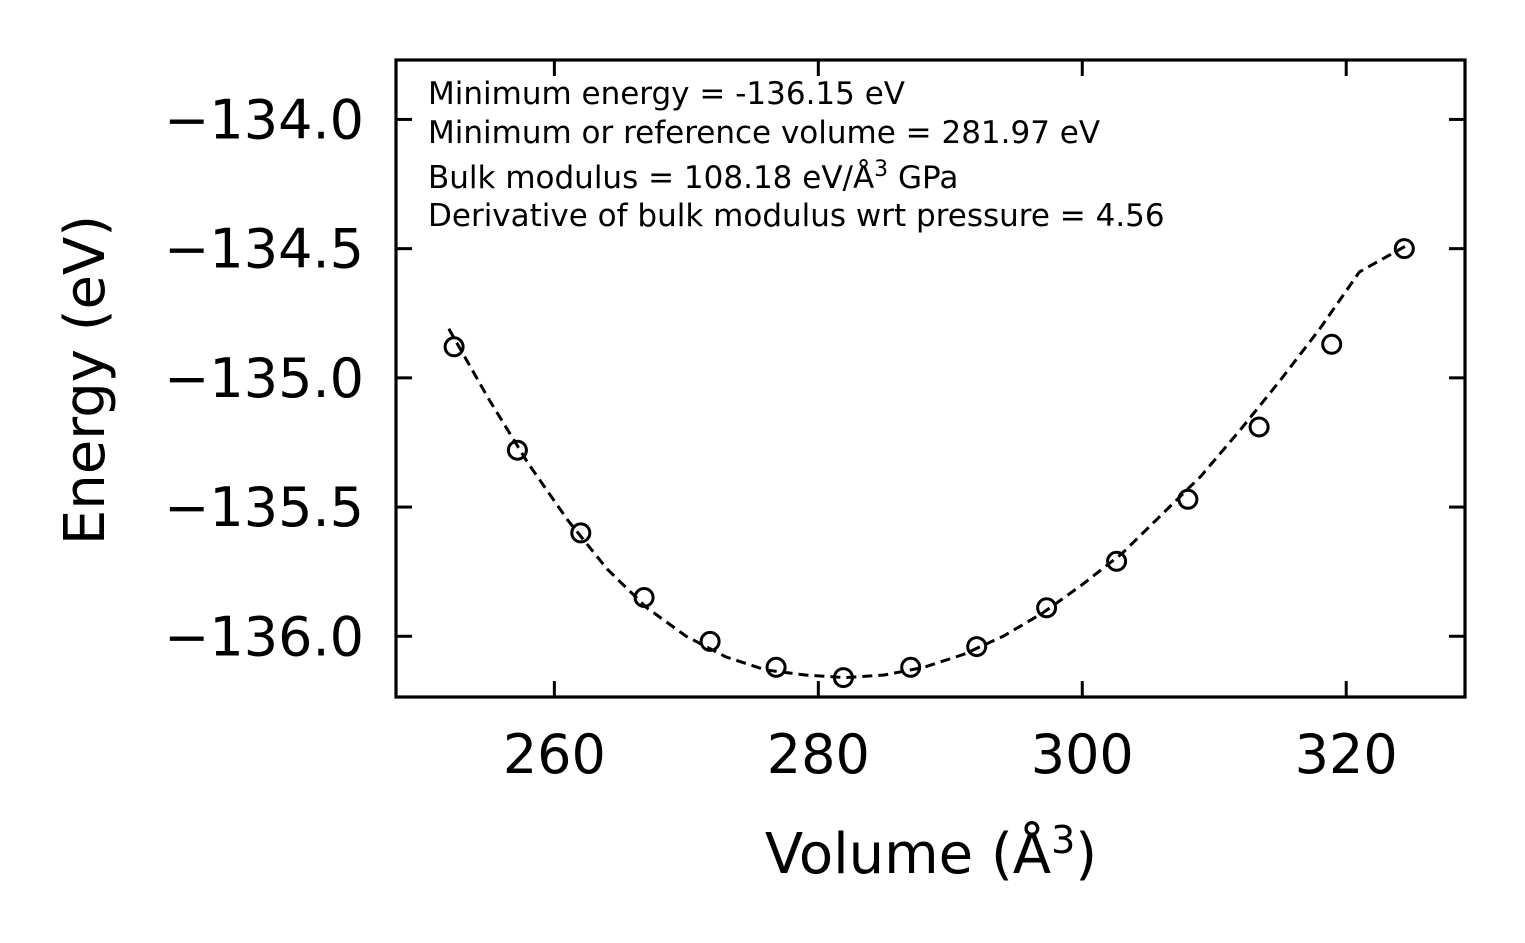  Describe the element at coordinates (818, 754) in the screenshot. I see `x-tick-label: 280` at that location.